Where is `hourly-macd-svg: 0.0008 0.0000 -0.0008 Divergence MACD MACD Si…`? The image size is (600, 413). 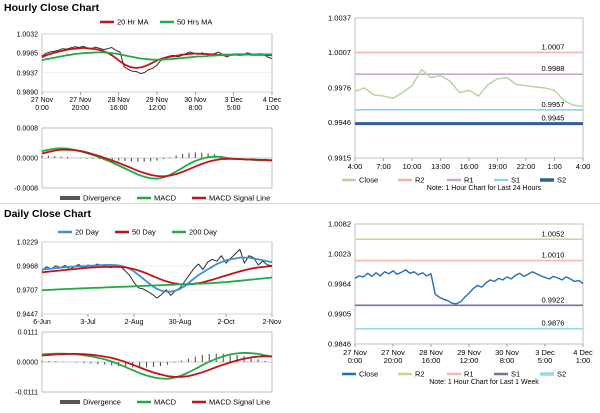
hourly-macd-svg: 0.0008 0.0000 -0.0008 Divergence MACD MACD Si… is located at coordinates (143, 164).